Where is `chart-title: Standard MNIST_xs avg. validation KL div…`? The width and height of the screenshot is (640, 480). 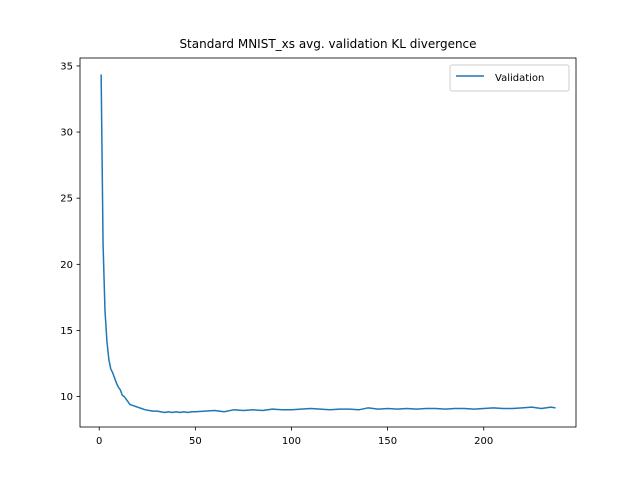 chart-title: Standard MNIST_xs avg. validation KL div… is located at coordinates (327, 44).